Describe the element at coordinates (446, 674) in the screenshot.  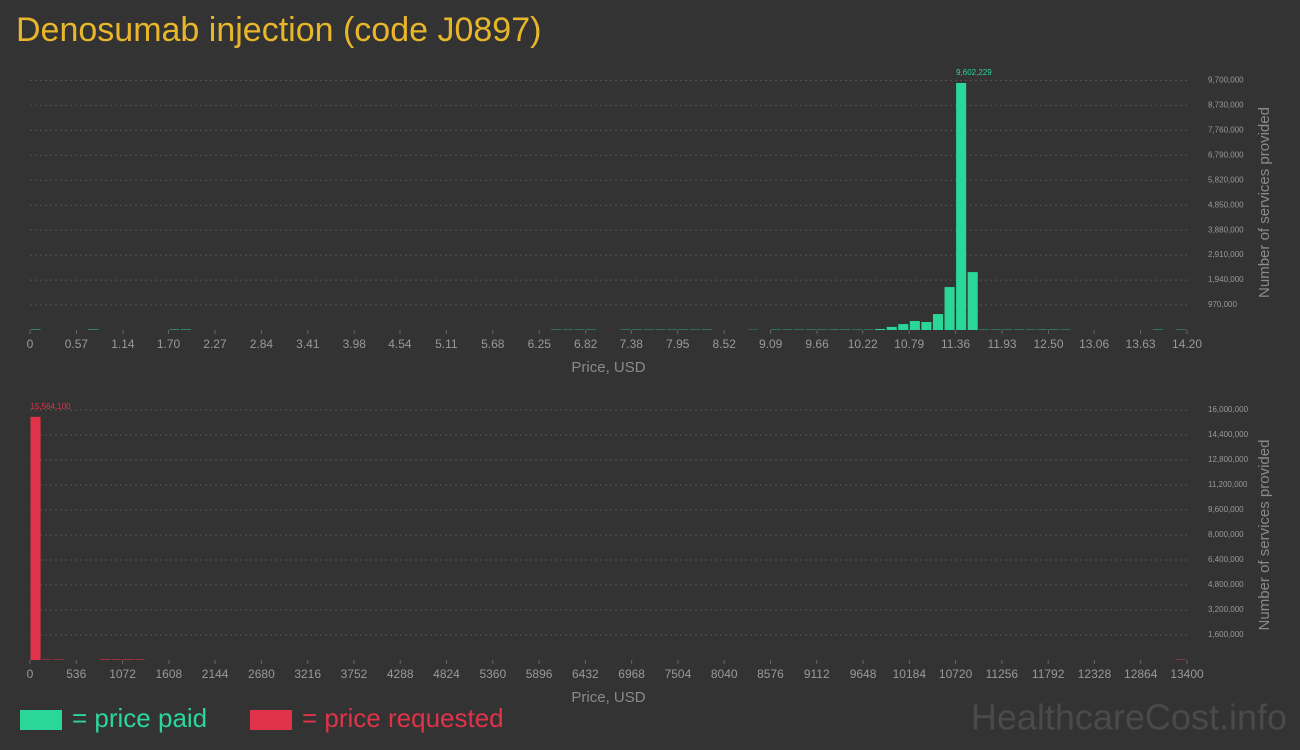
I see `x-tick-label: 4824` at that location.